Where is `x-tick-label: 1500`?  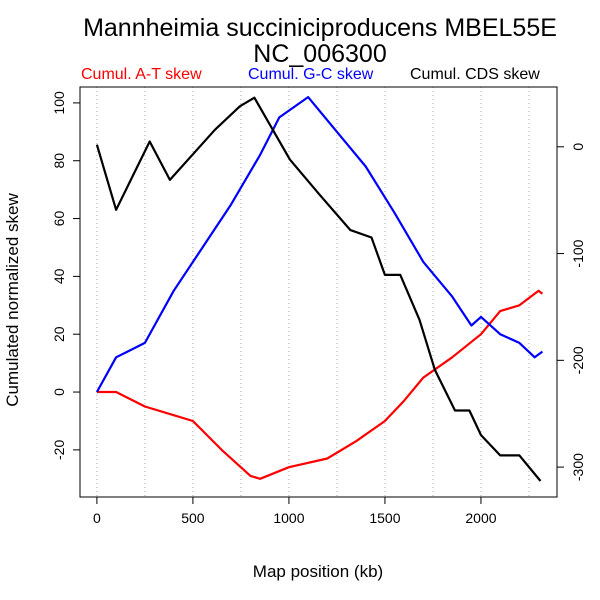
x-tick-label: 1500 is located at coordinates (384, 518).